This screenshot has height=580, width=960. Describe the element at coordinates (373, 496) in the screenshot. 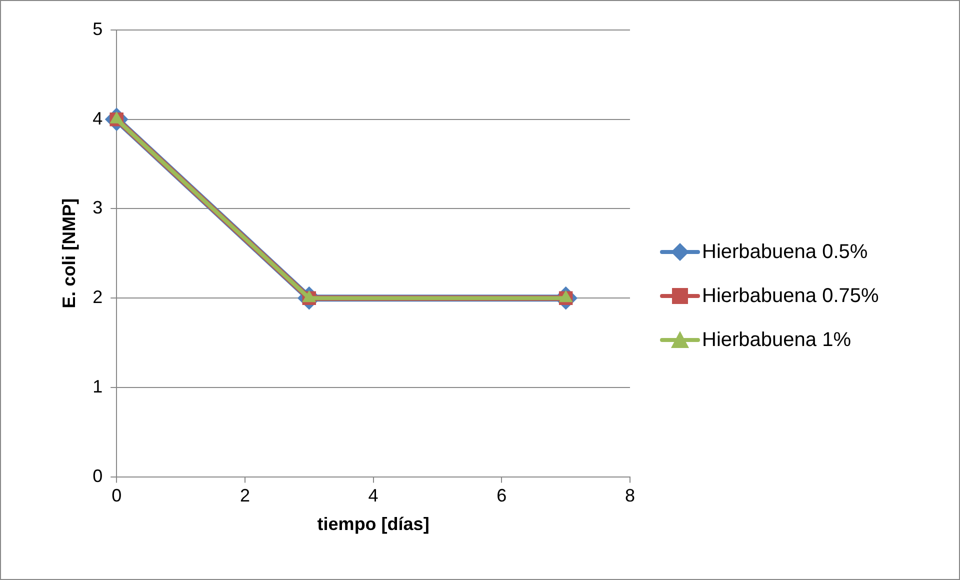

I see `x-tick-label: 4` at that location.